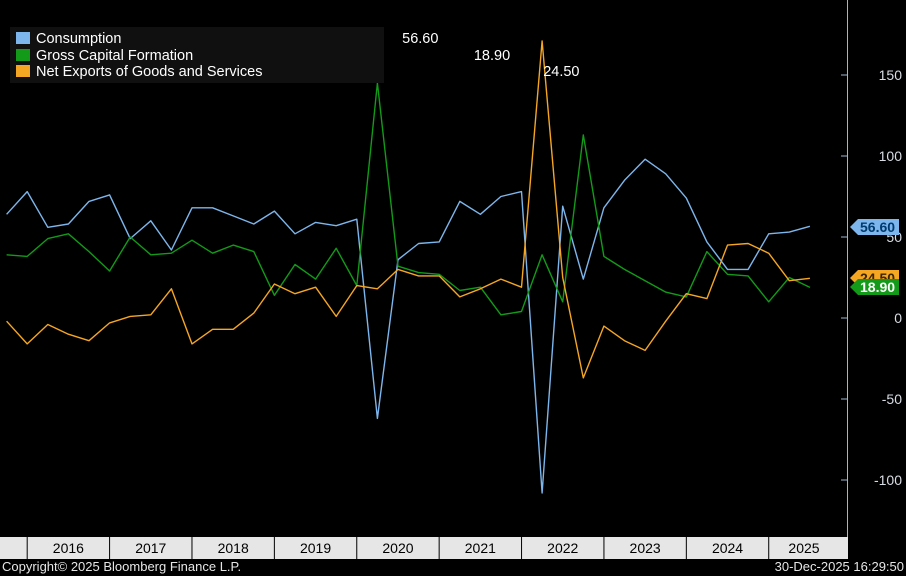 The width and height of the screenshot is (906, 576). I want to click on y-tick-label: -100, so click(888, 480).